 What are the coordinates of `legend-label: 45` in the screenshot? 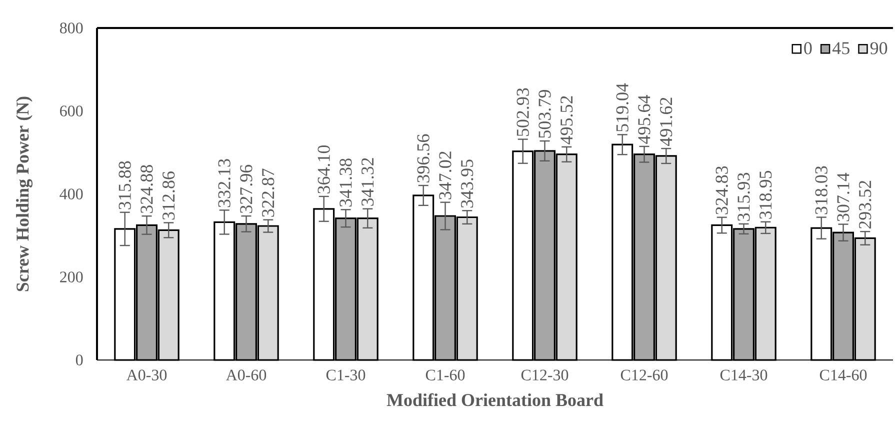 It's located at (841, 48).